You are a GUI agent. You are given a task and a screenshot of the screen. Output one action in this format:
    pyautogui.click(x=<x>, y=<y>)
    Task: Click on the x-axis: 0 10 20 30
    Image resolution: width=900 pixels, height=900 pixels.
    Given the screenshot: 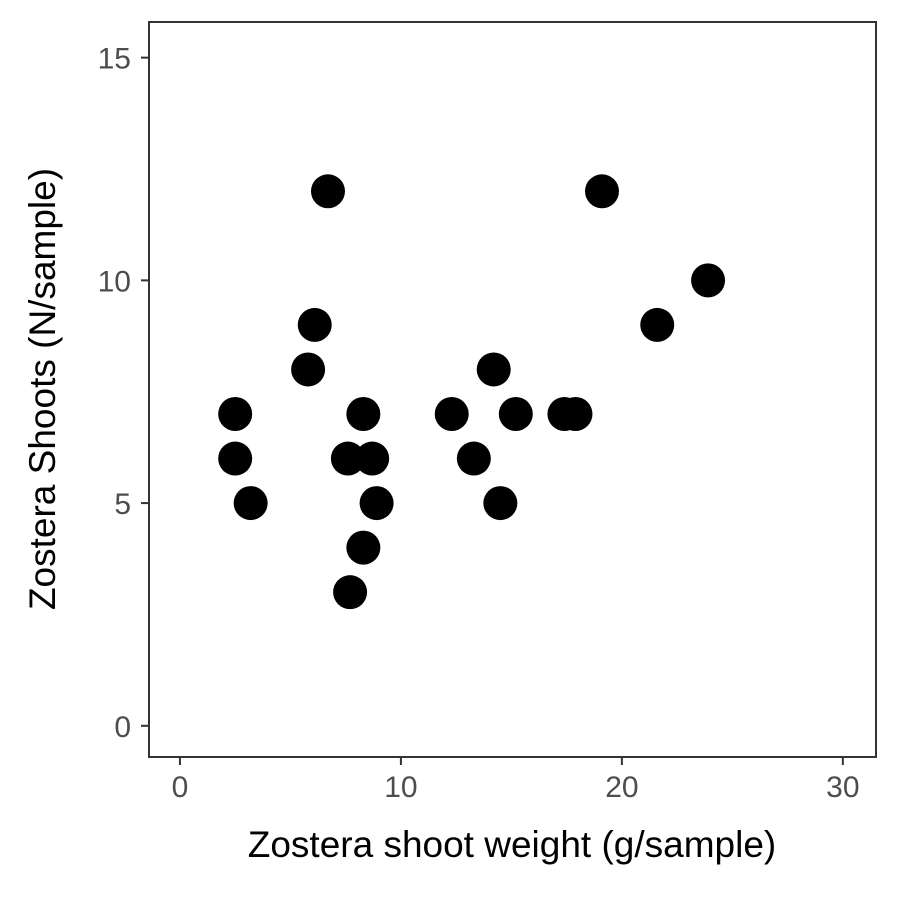 What is the action you would take?
    pyautogui.click(x=516, y=780)
    